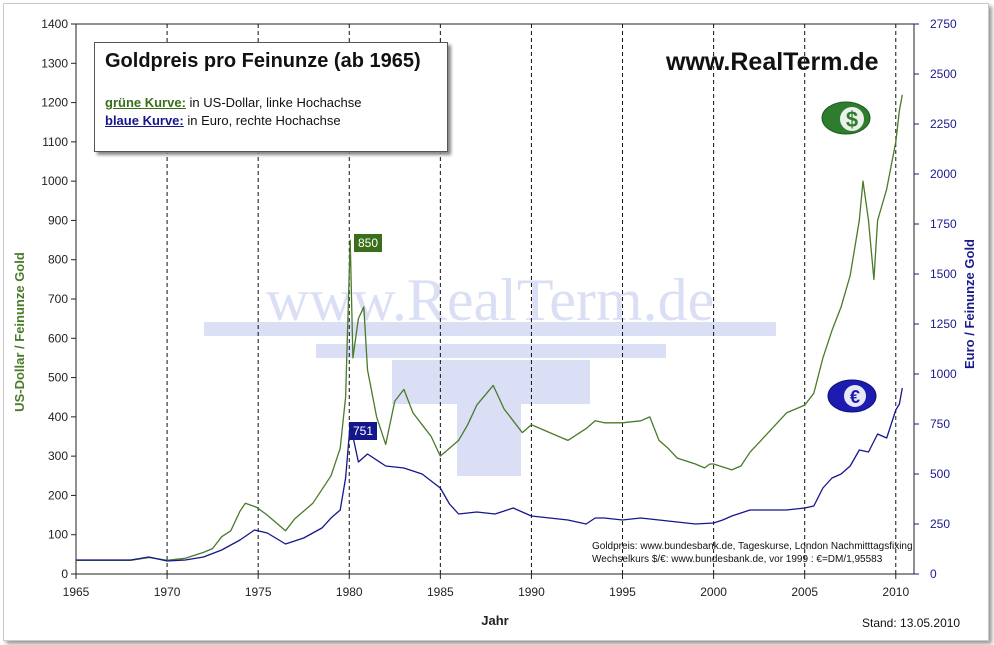 The image size is (994, 645). I want to click on stand-label: Stand: 13.05.2010, so click(911, 623).